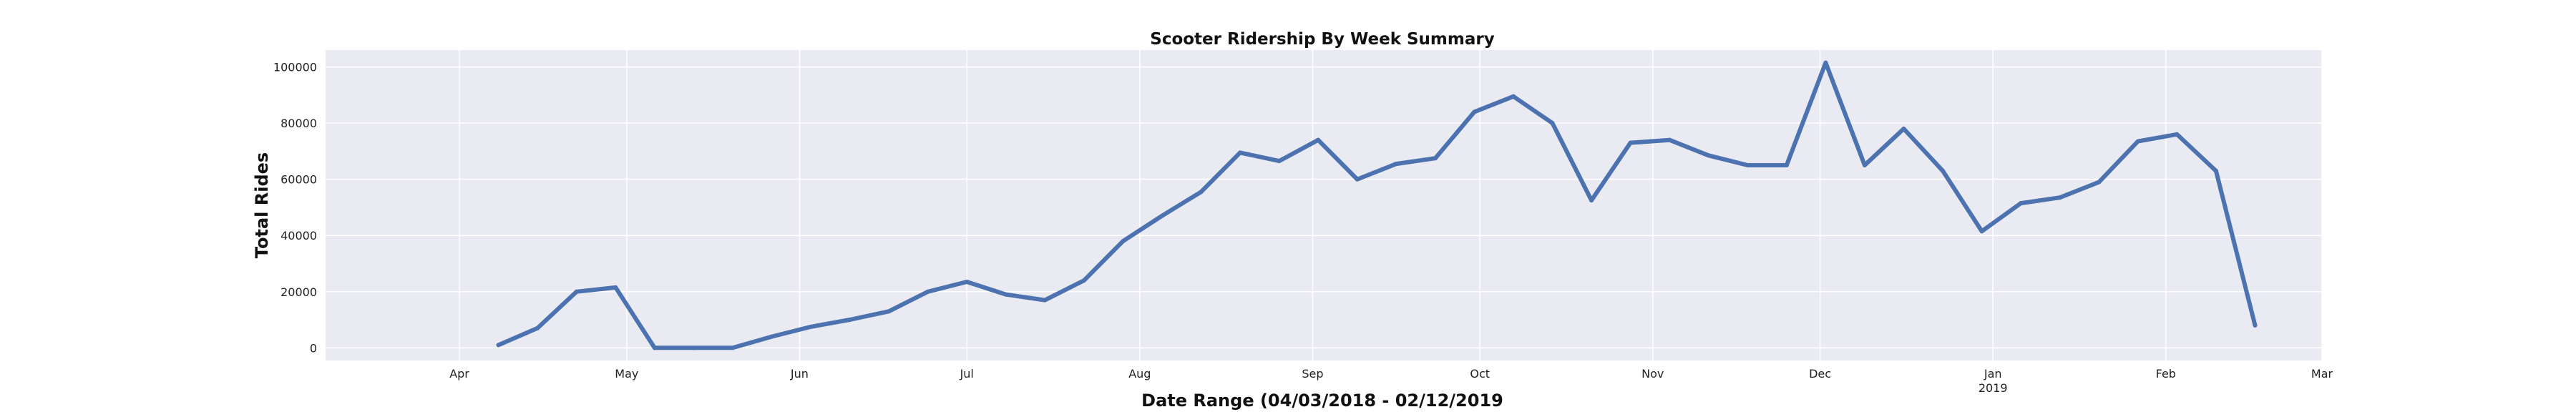  Describe the element at coordinates (295, 67) in the screenshot. I see `y-tick-label: 100000` at that location.